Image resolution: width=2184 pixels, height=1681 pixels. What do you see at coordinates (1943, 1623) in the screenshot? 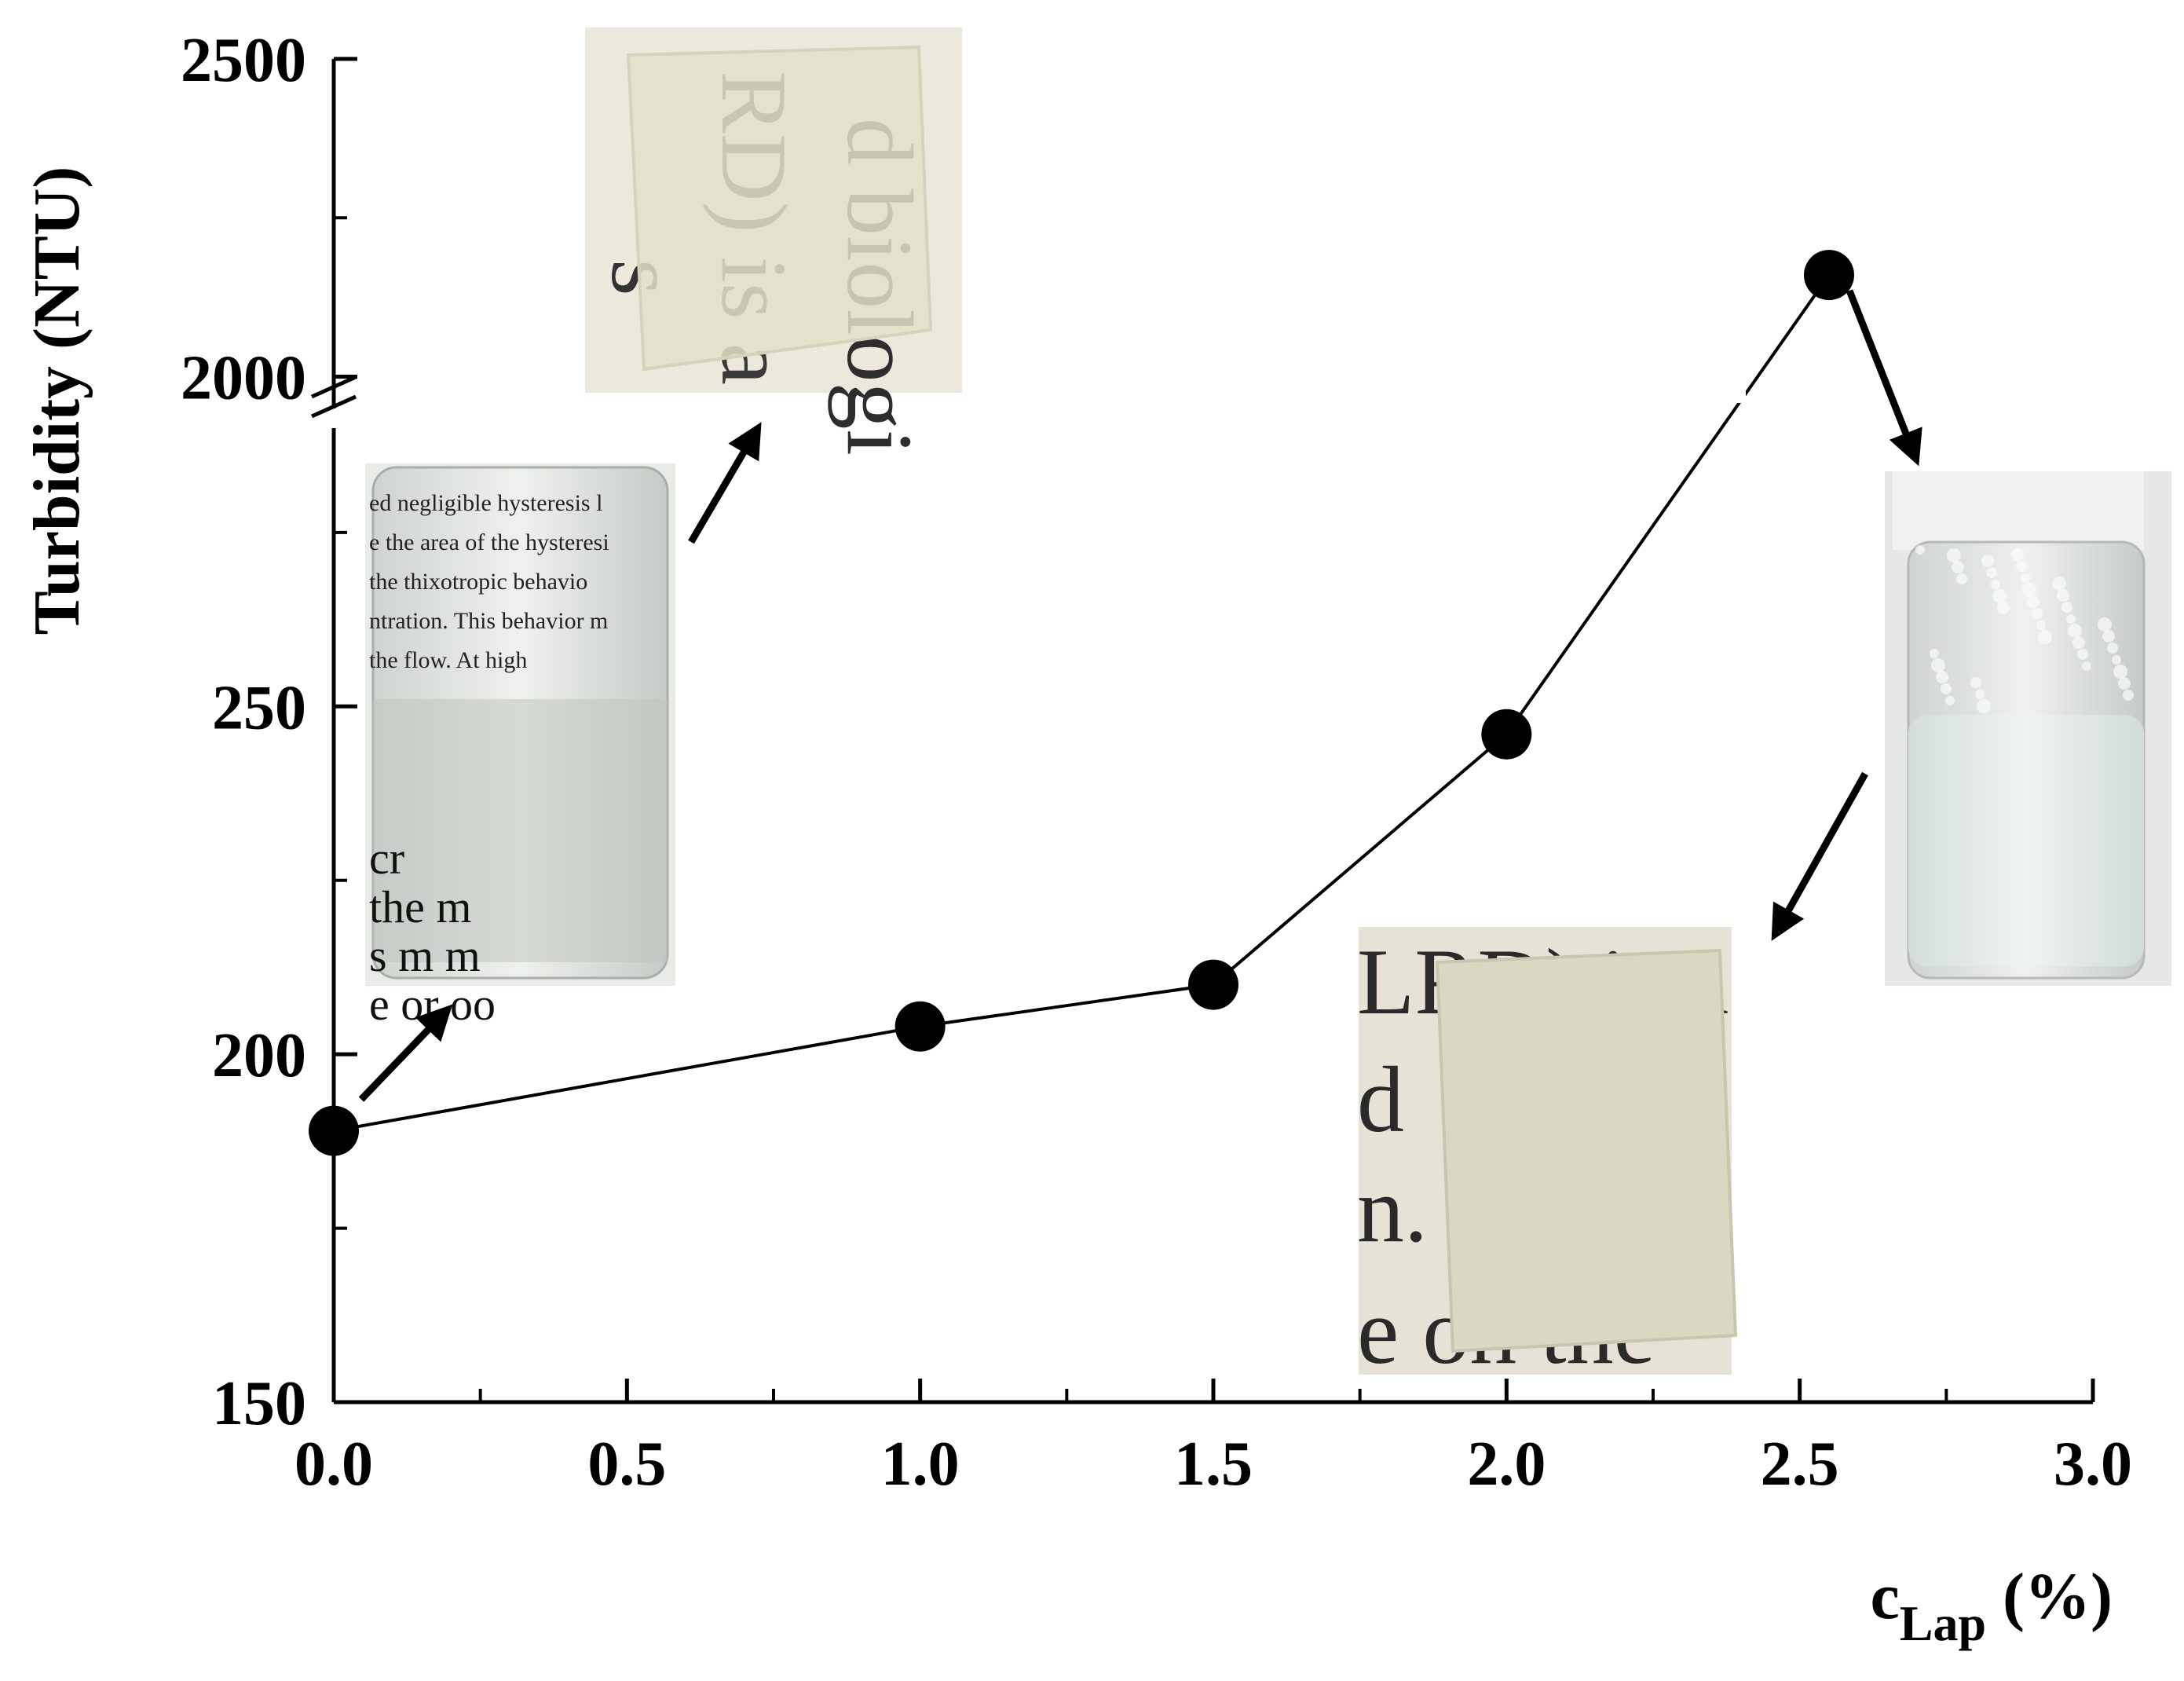
I see `x-axis-label-sub: Lap` at bounding box center [1943, 1623].